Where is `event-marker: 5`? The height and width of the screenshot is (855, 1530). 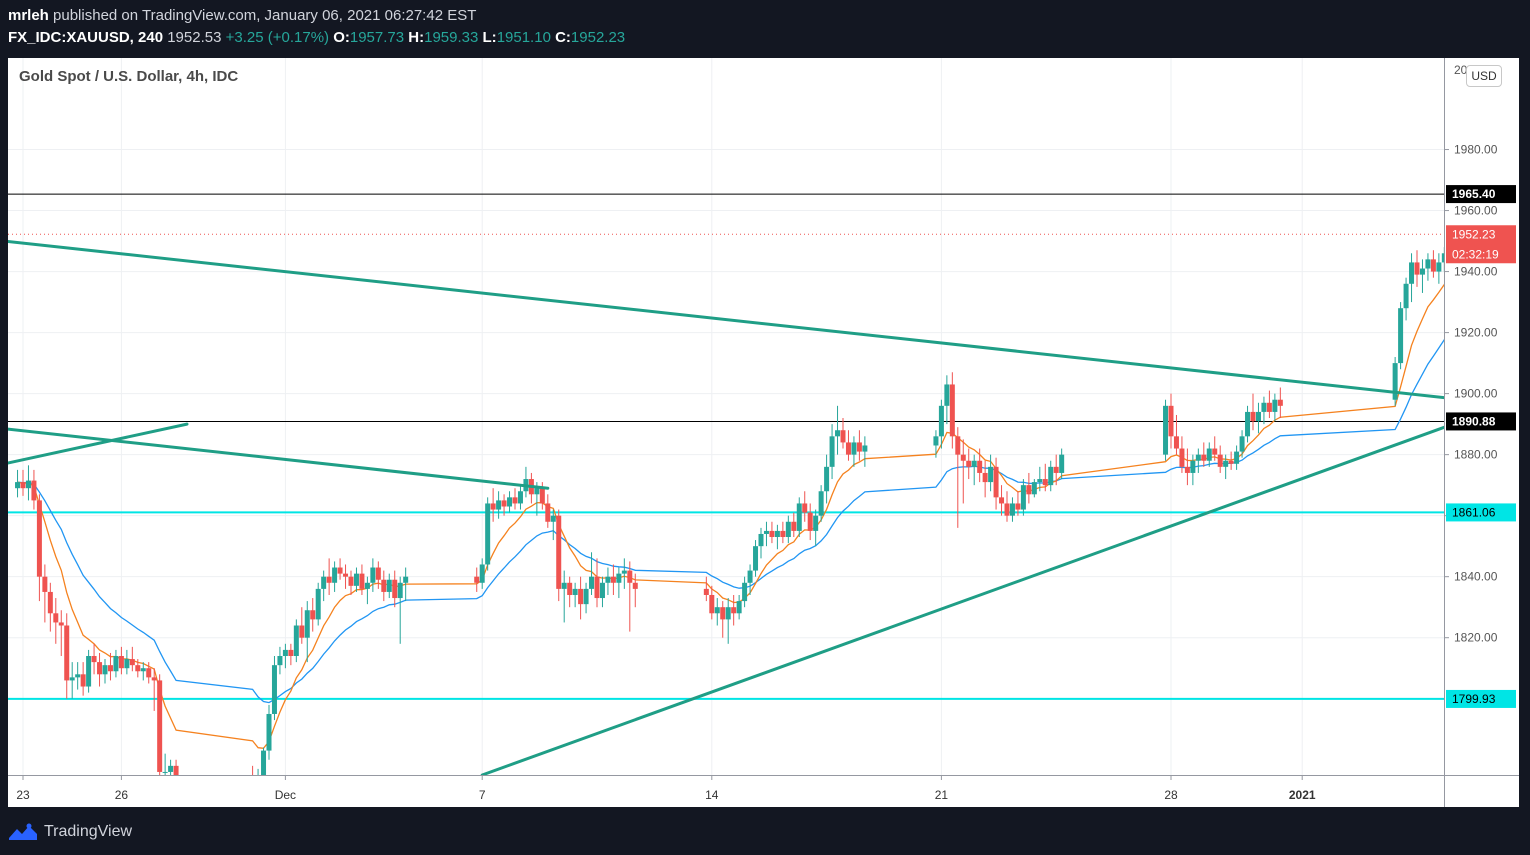
event-marker: 5 is located at coordinates (1501, 756).